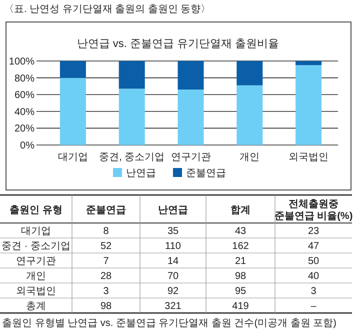 The width and height of the screenshot is (357, 332). I want to click on legend-label: 준불연급, so click(206, 173).